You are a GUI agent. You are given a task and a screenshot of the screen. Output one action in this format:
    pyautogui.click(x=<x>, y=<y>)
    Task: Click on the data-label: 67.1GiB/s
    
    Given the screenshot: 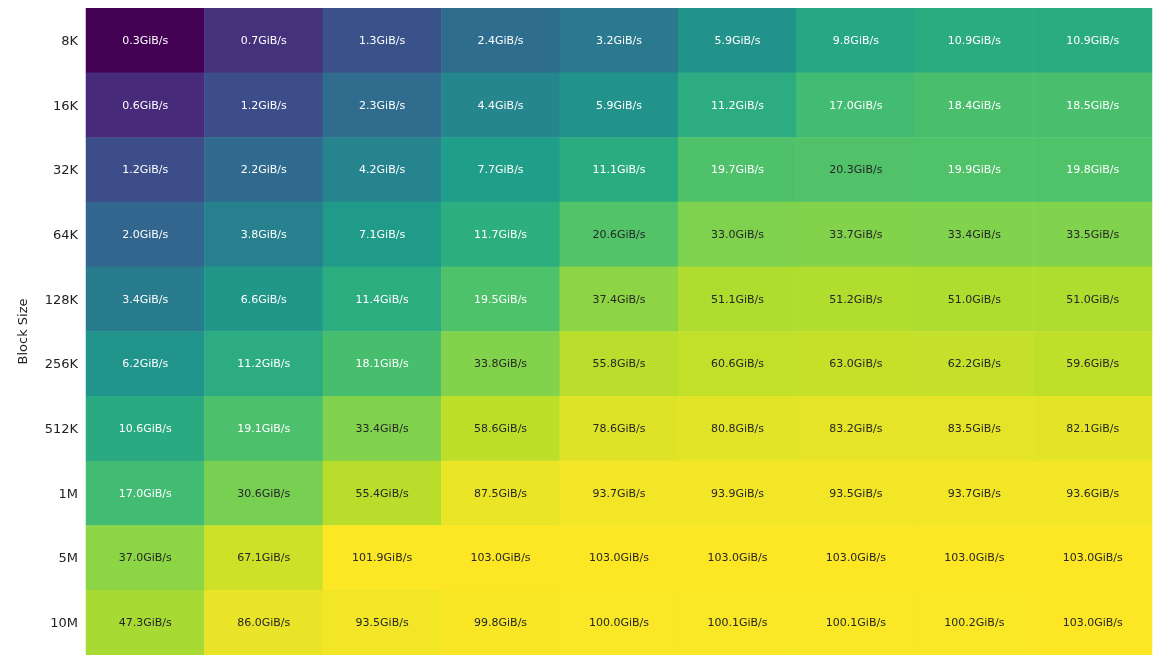 What is the action you would take?
    pyautogui.click(x=264, y=558)
    